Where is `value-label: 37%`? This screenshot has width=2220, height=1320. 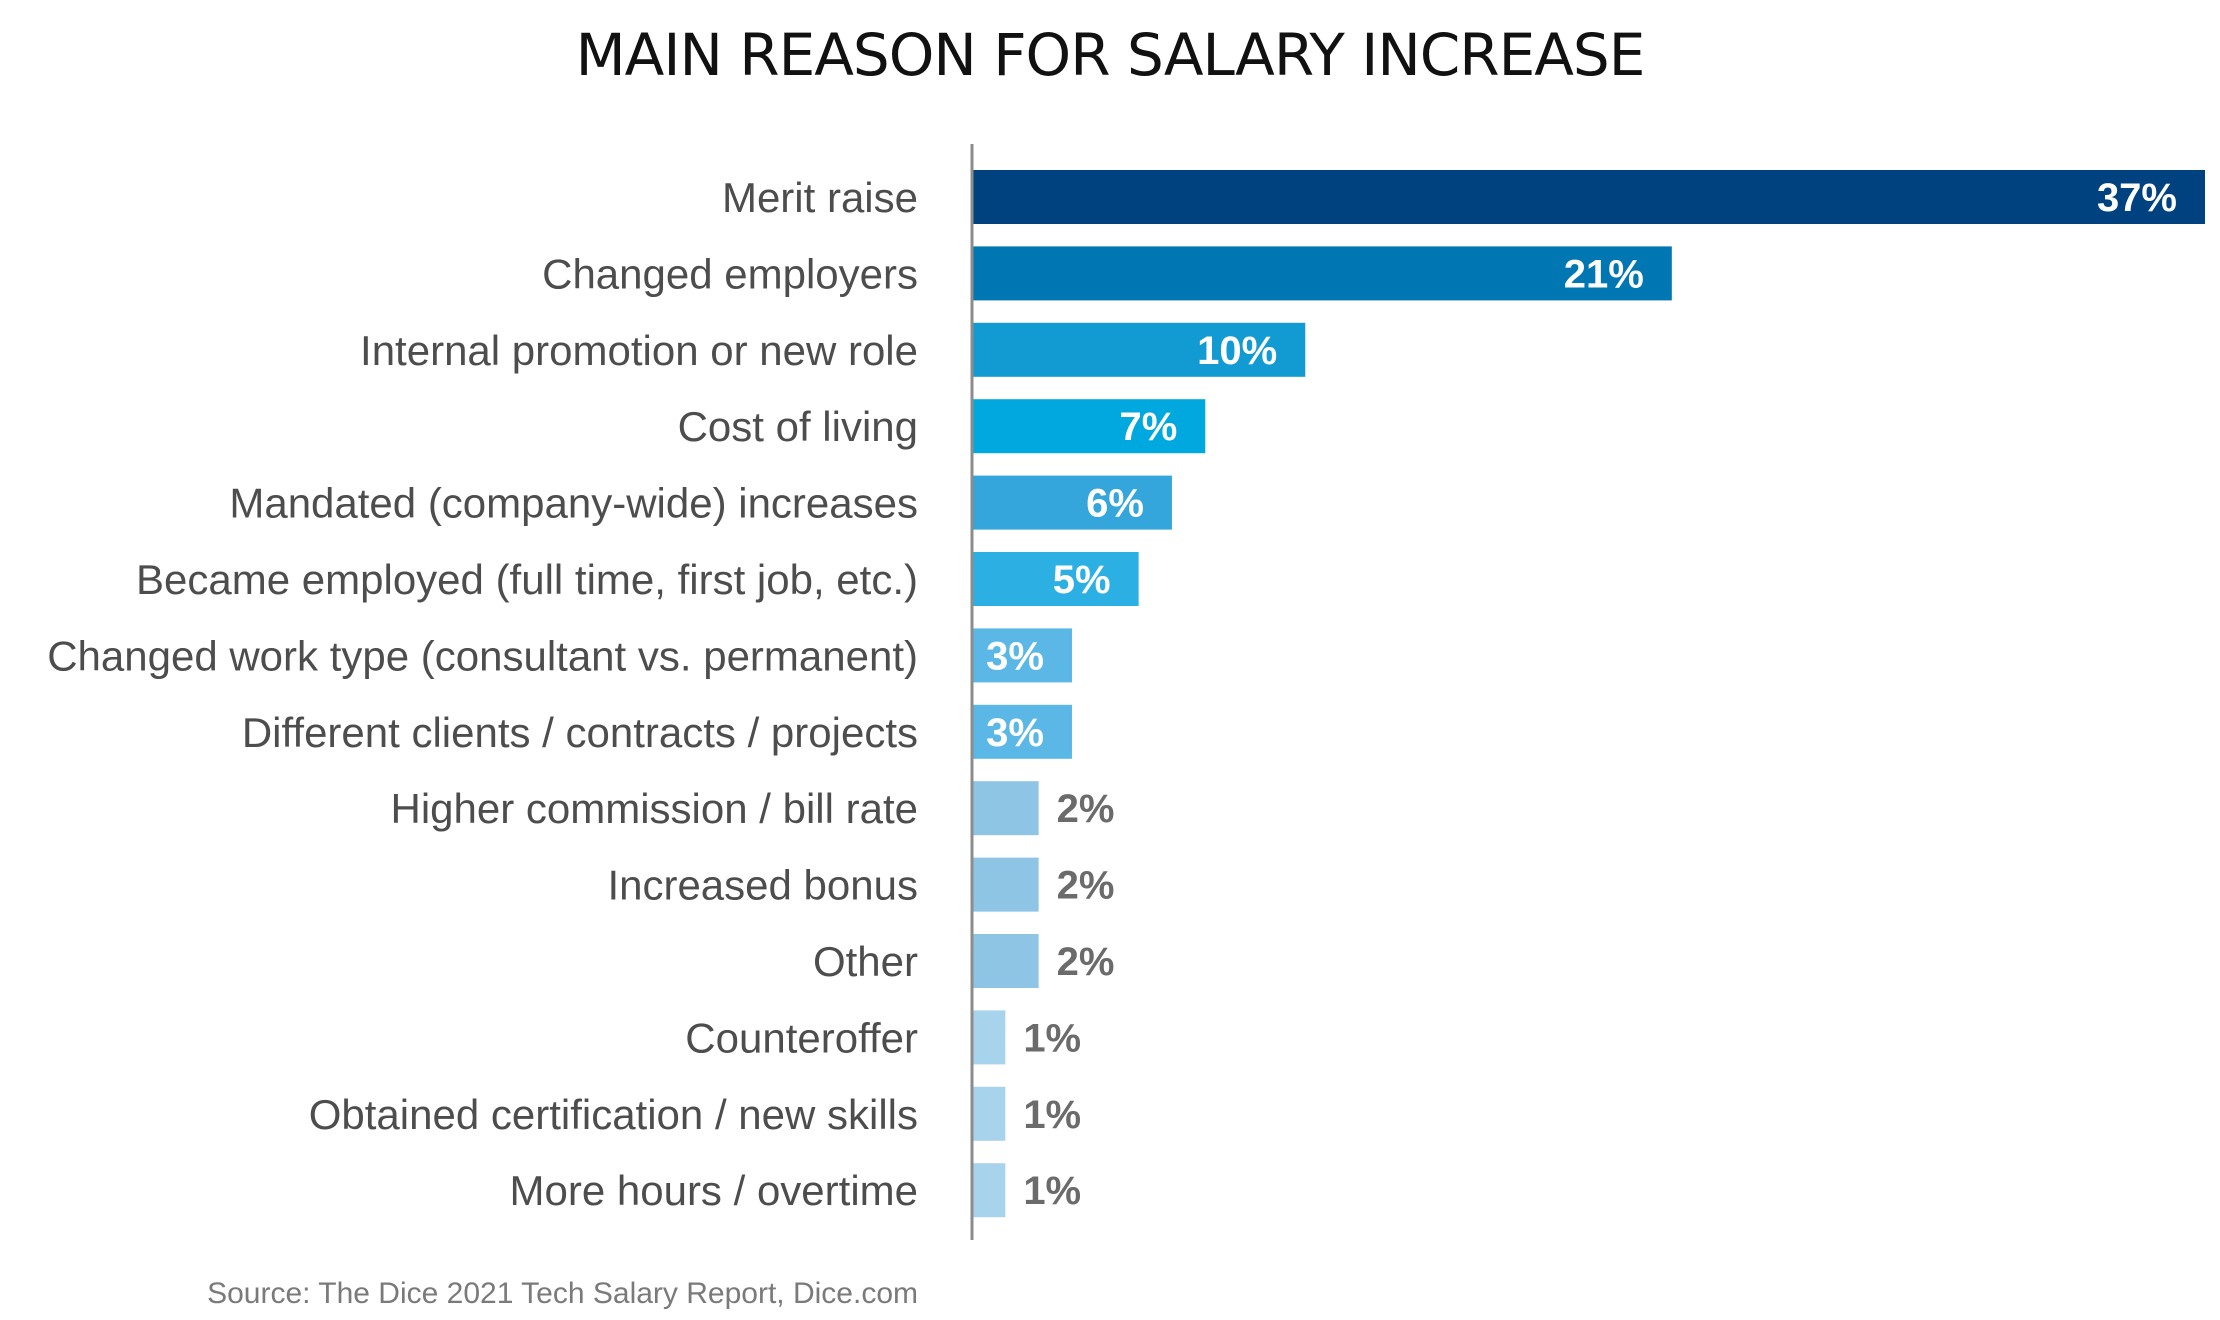 value-label: 37% is located at coordinates (2137, 198).